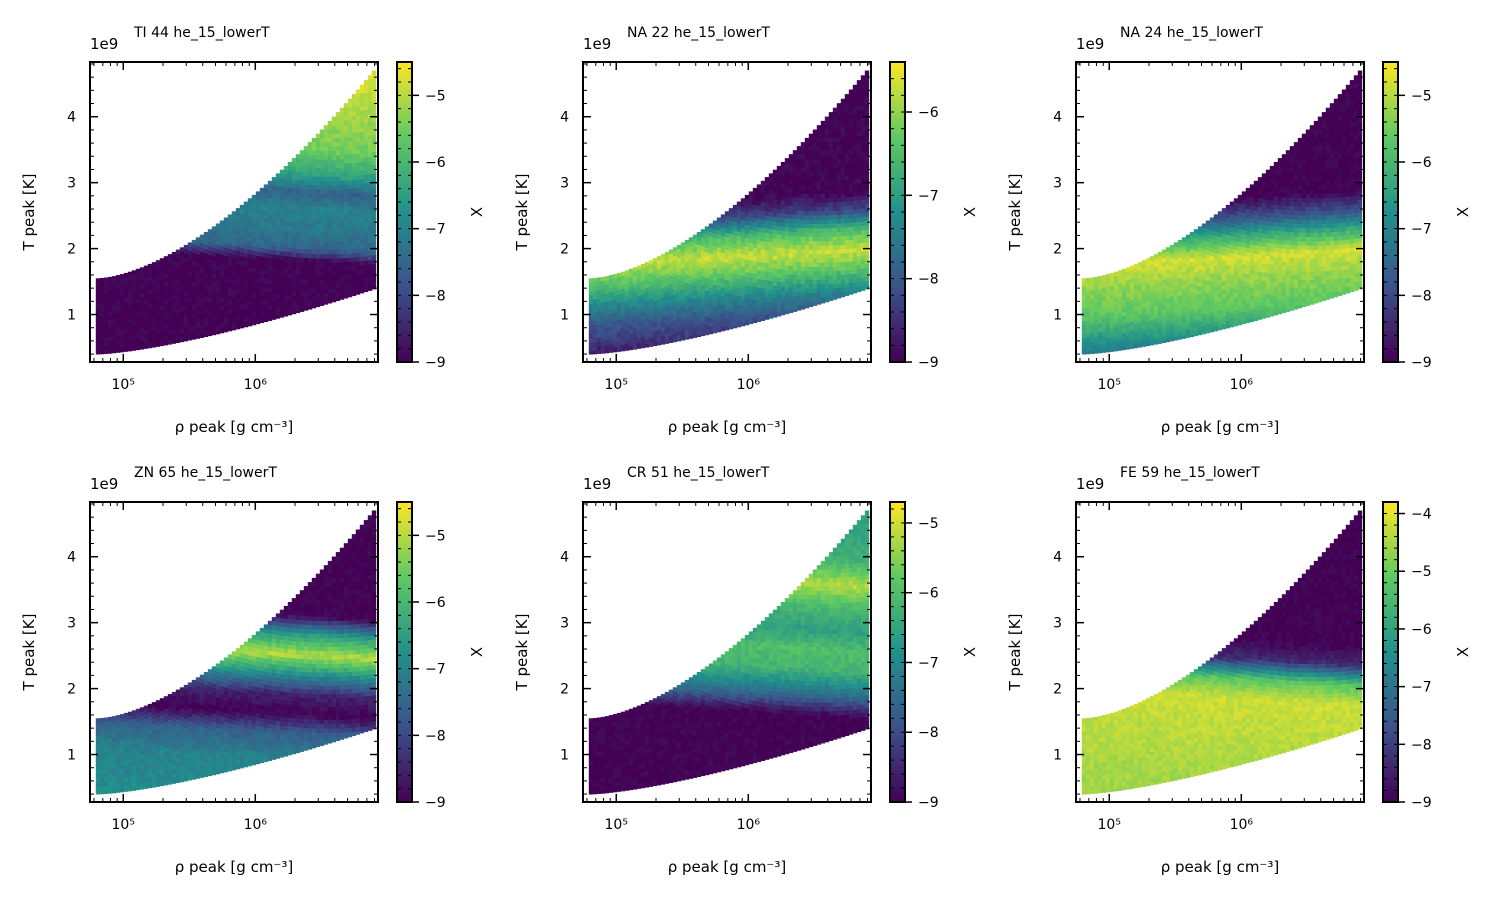 The image size is (1500, 904). What do you see at coordinates (477, 212) in the screenshot?
I see `colorbar-label: X` at bounding box center [477, 212].